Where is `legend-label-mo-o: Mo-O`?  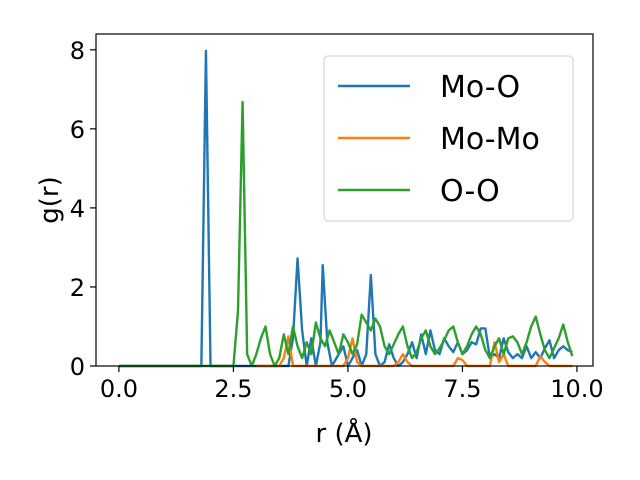
legend-label-mo-o: Mo-O is located at coordinates (480, 87).